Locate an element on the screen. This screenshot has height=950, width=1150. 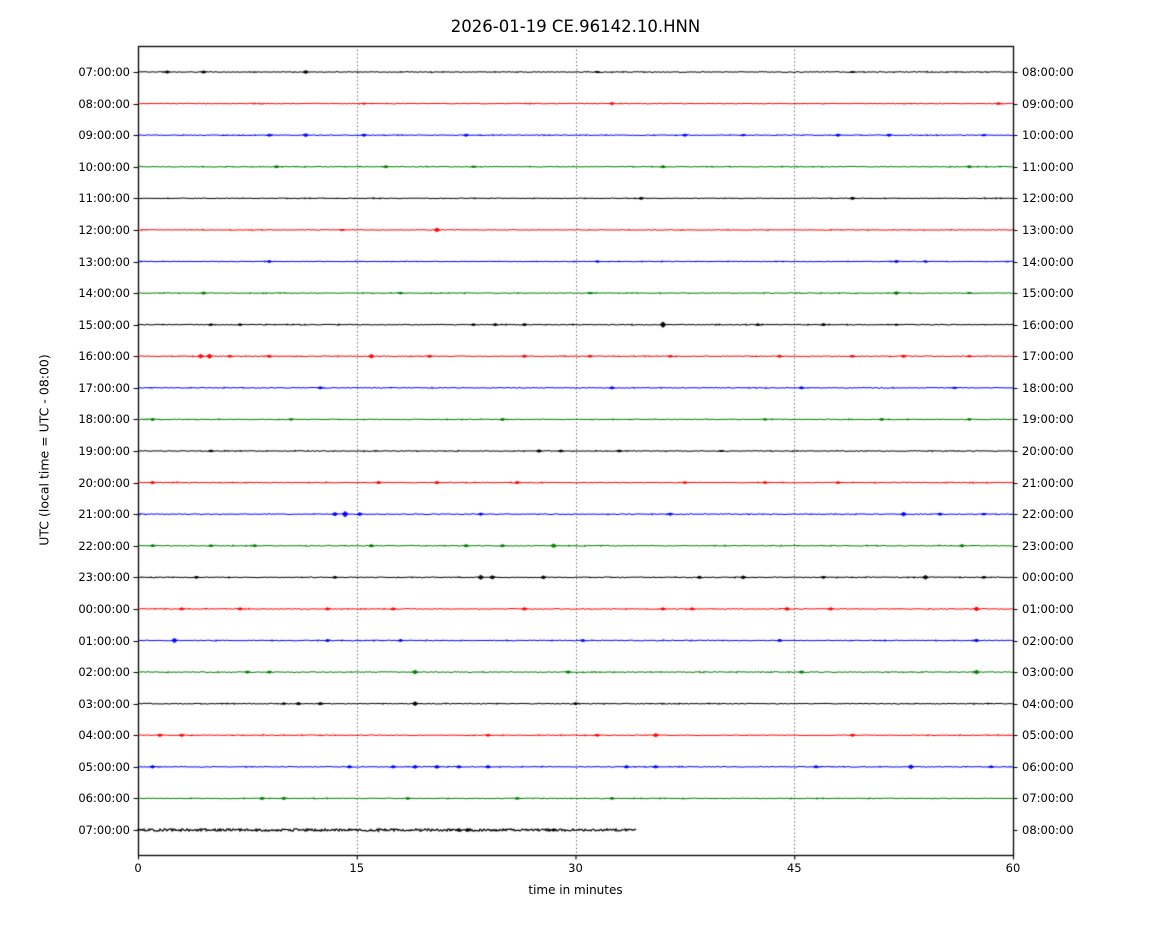
ytick-label-right: 01:00:00 is located at coordinates (1048, 608).